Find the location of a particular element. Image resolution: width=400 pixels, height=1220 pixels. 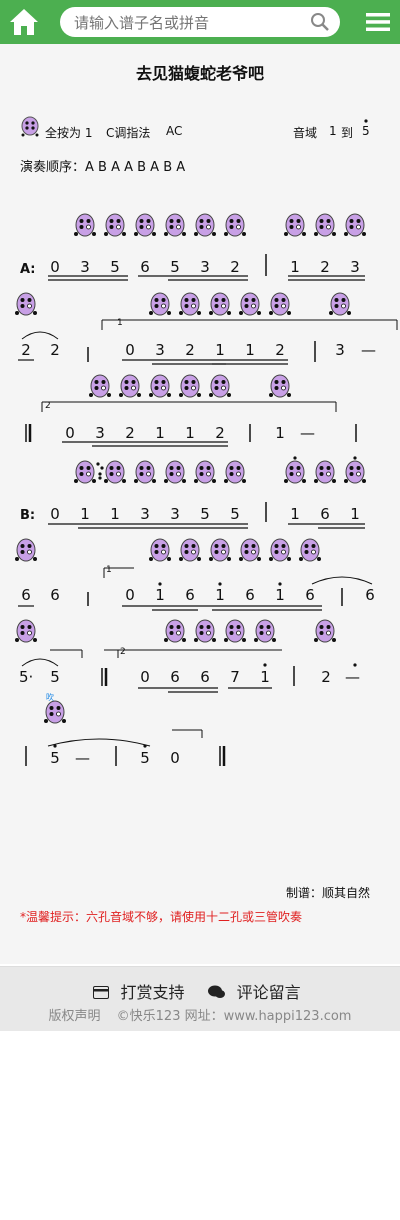

fingering-label: 全按为 1 is located at coordinates (69, 133).